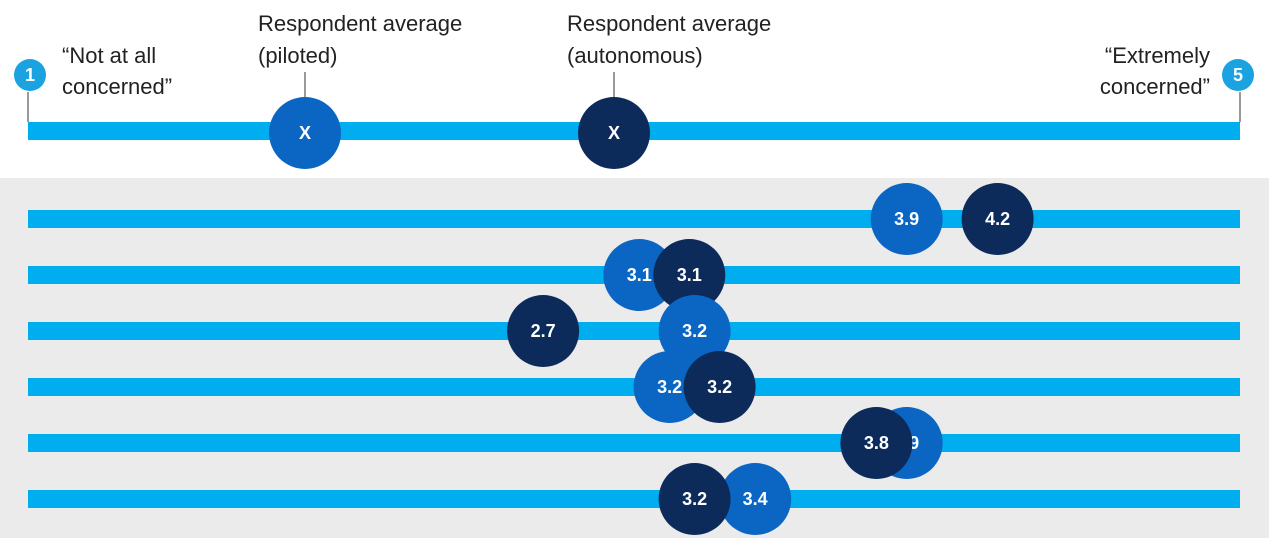 The image size is (1269, 538). I want to click on legend-label: (piloted), so click(297, 55).